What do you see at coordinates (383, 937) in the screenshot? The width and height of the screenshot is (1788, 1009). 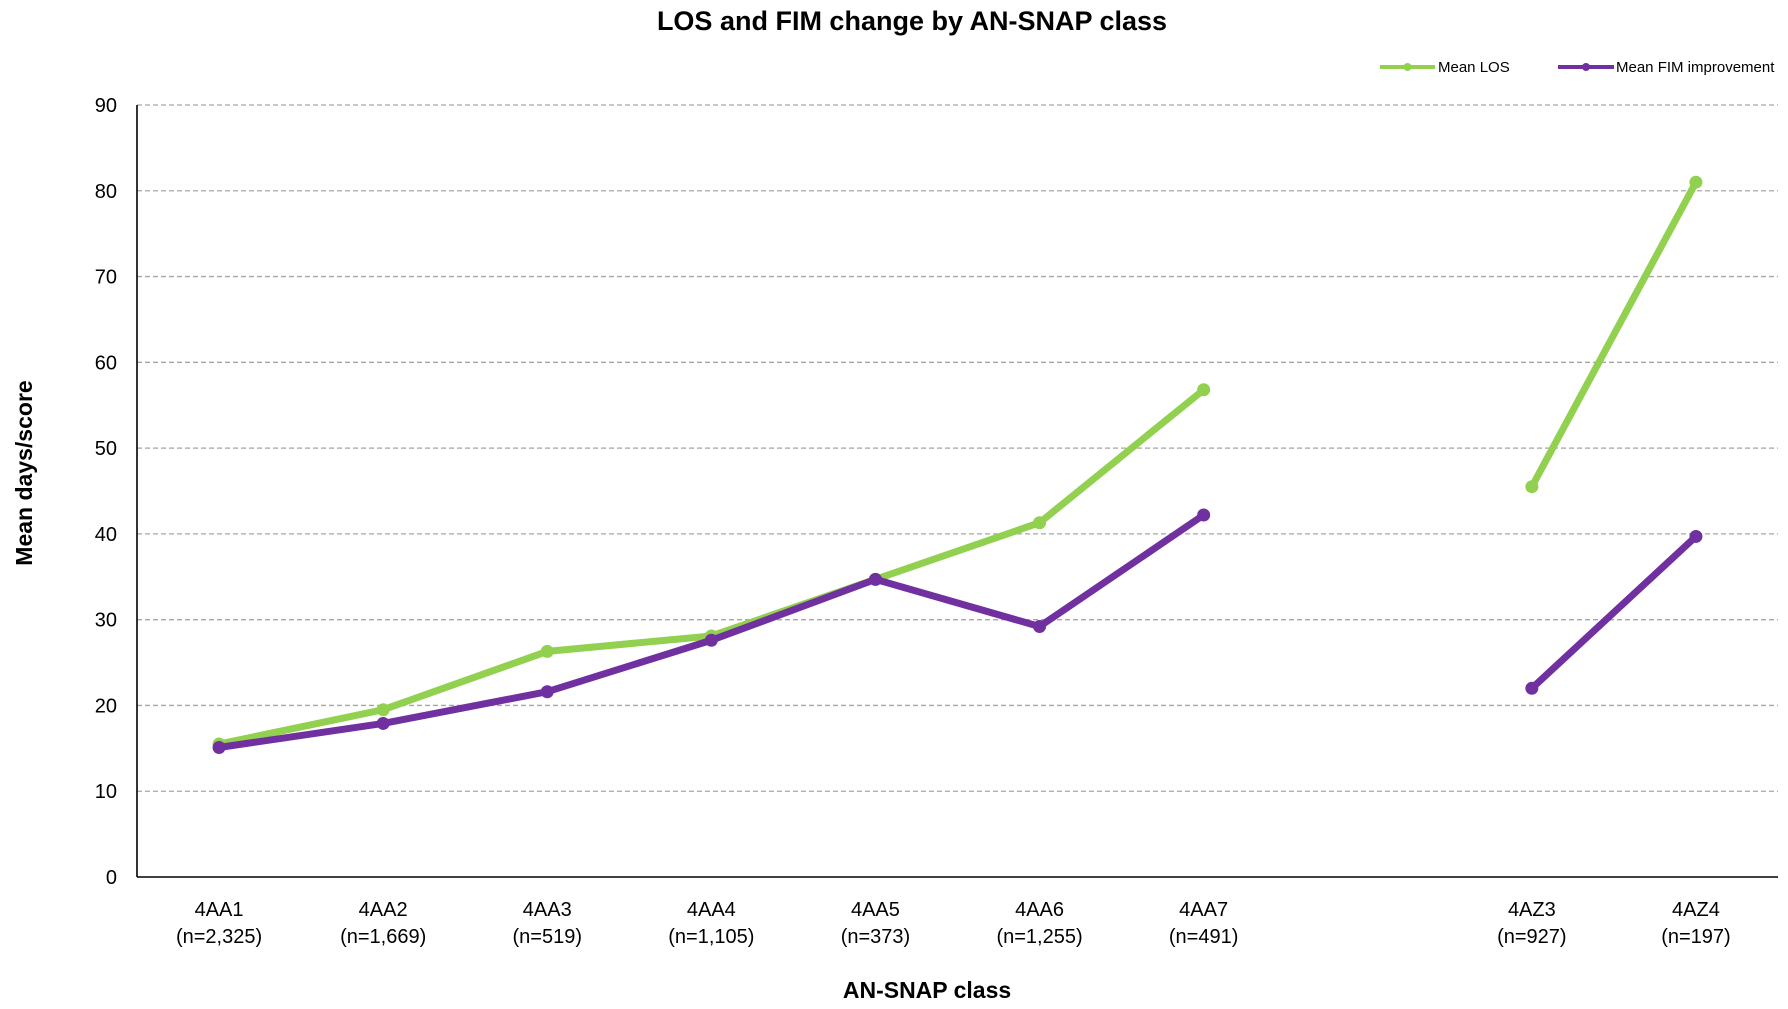 I see `x-tick-sample-size: (n=1,669)` at bounding box center [383, 937].